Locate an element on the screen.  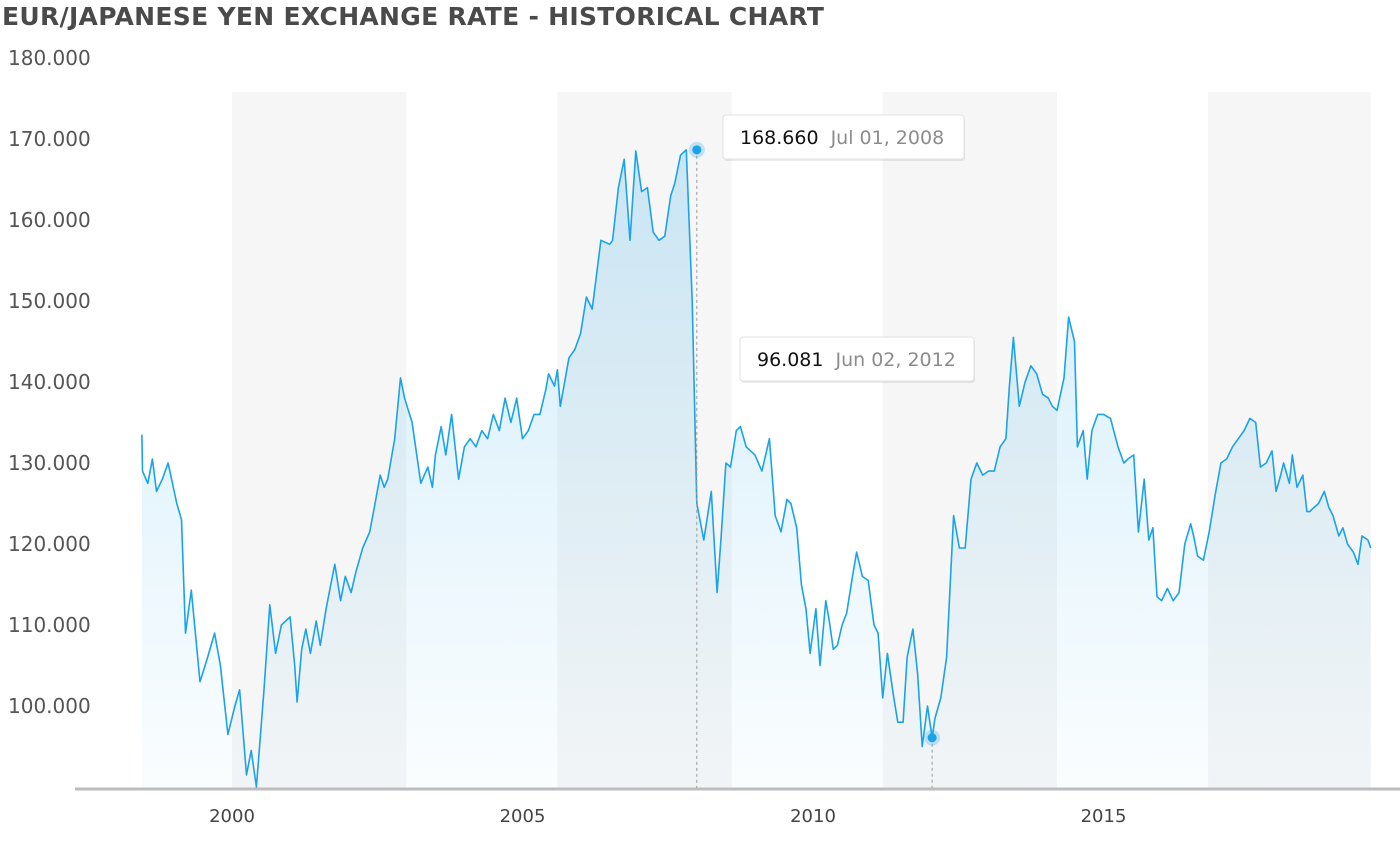
y-tick-label: 110.000 is located at coordinates (49, 625).